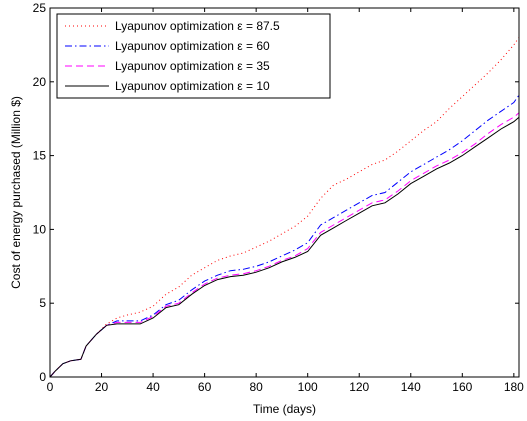 The width and height of the screenshot is (527, 421). What do you see at coordinates (50, 387) in the screenshot?
I see `x-tick-label: 0` at bounding box center [50, 387].